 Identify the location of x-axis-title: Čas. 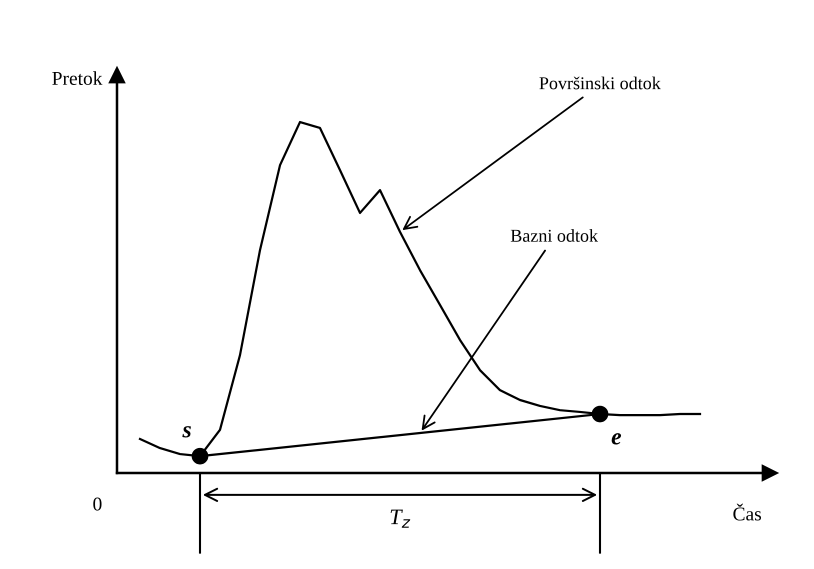
(747, 512).